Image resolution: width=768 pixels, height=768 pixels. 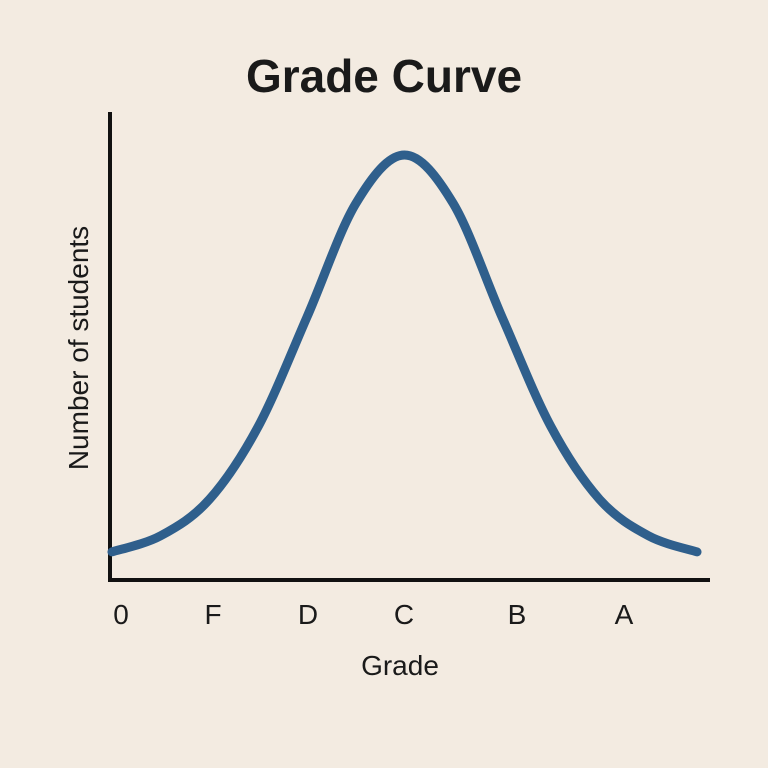 I want to click on x-tick-label: 0, so click(x=121, y=614).